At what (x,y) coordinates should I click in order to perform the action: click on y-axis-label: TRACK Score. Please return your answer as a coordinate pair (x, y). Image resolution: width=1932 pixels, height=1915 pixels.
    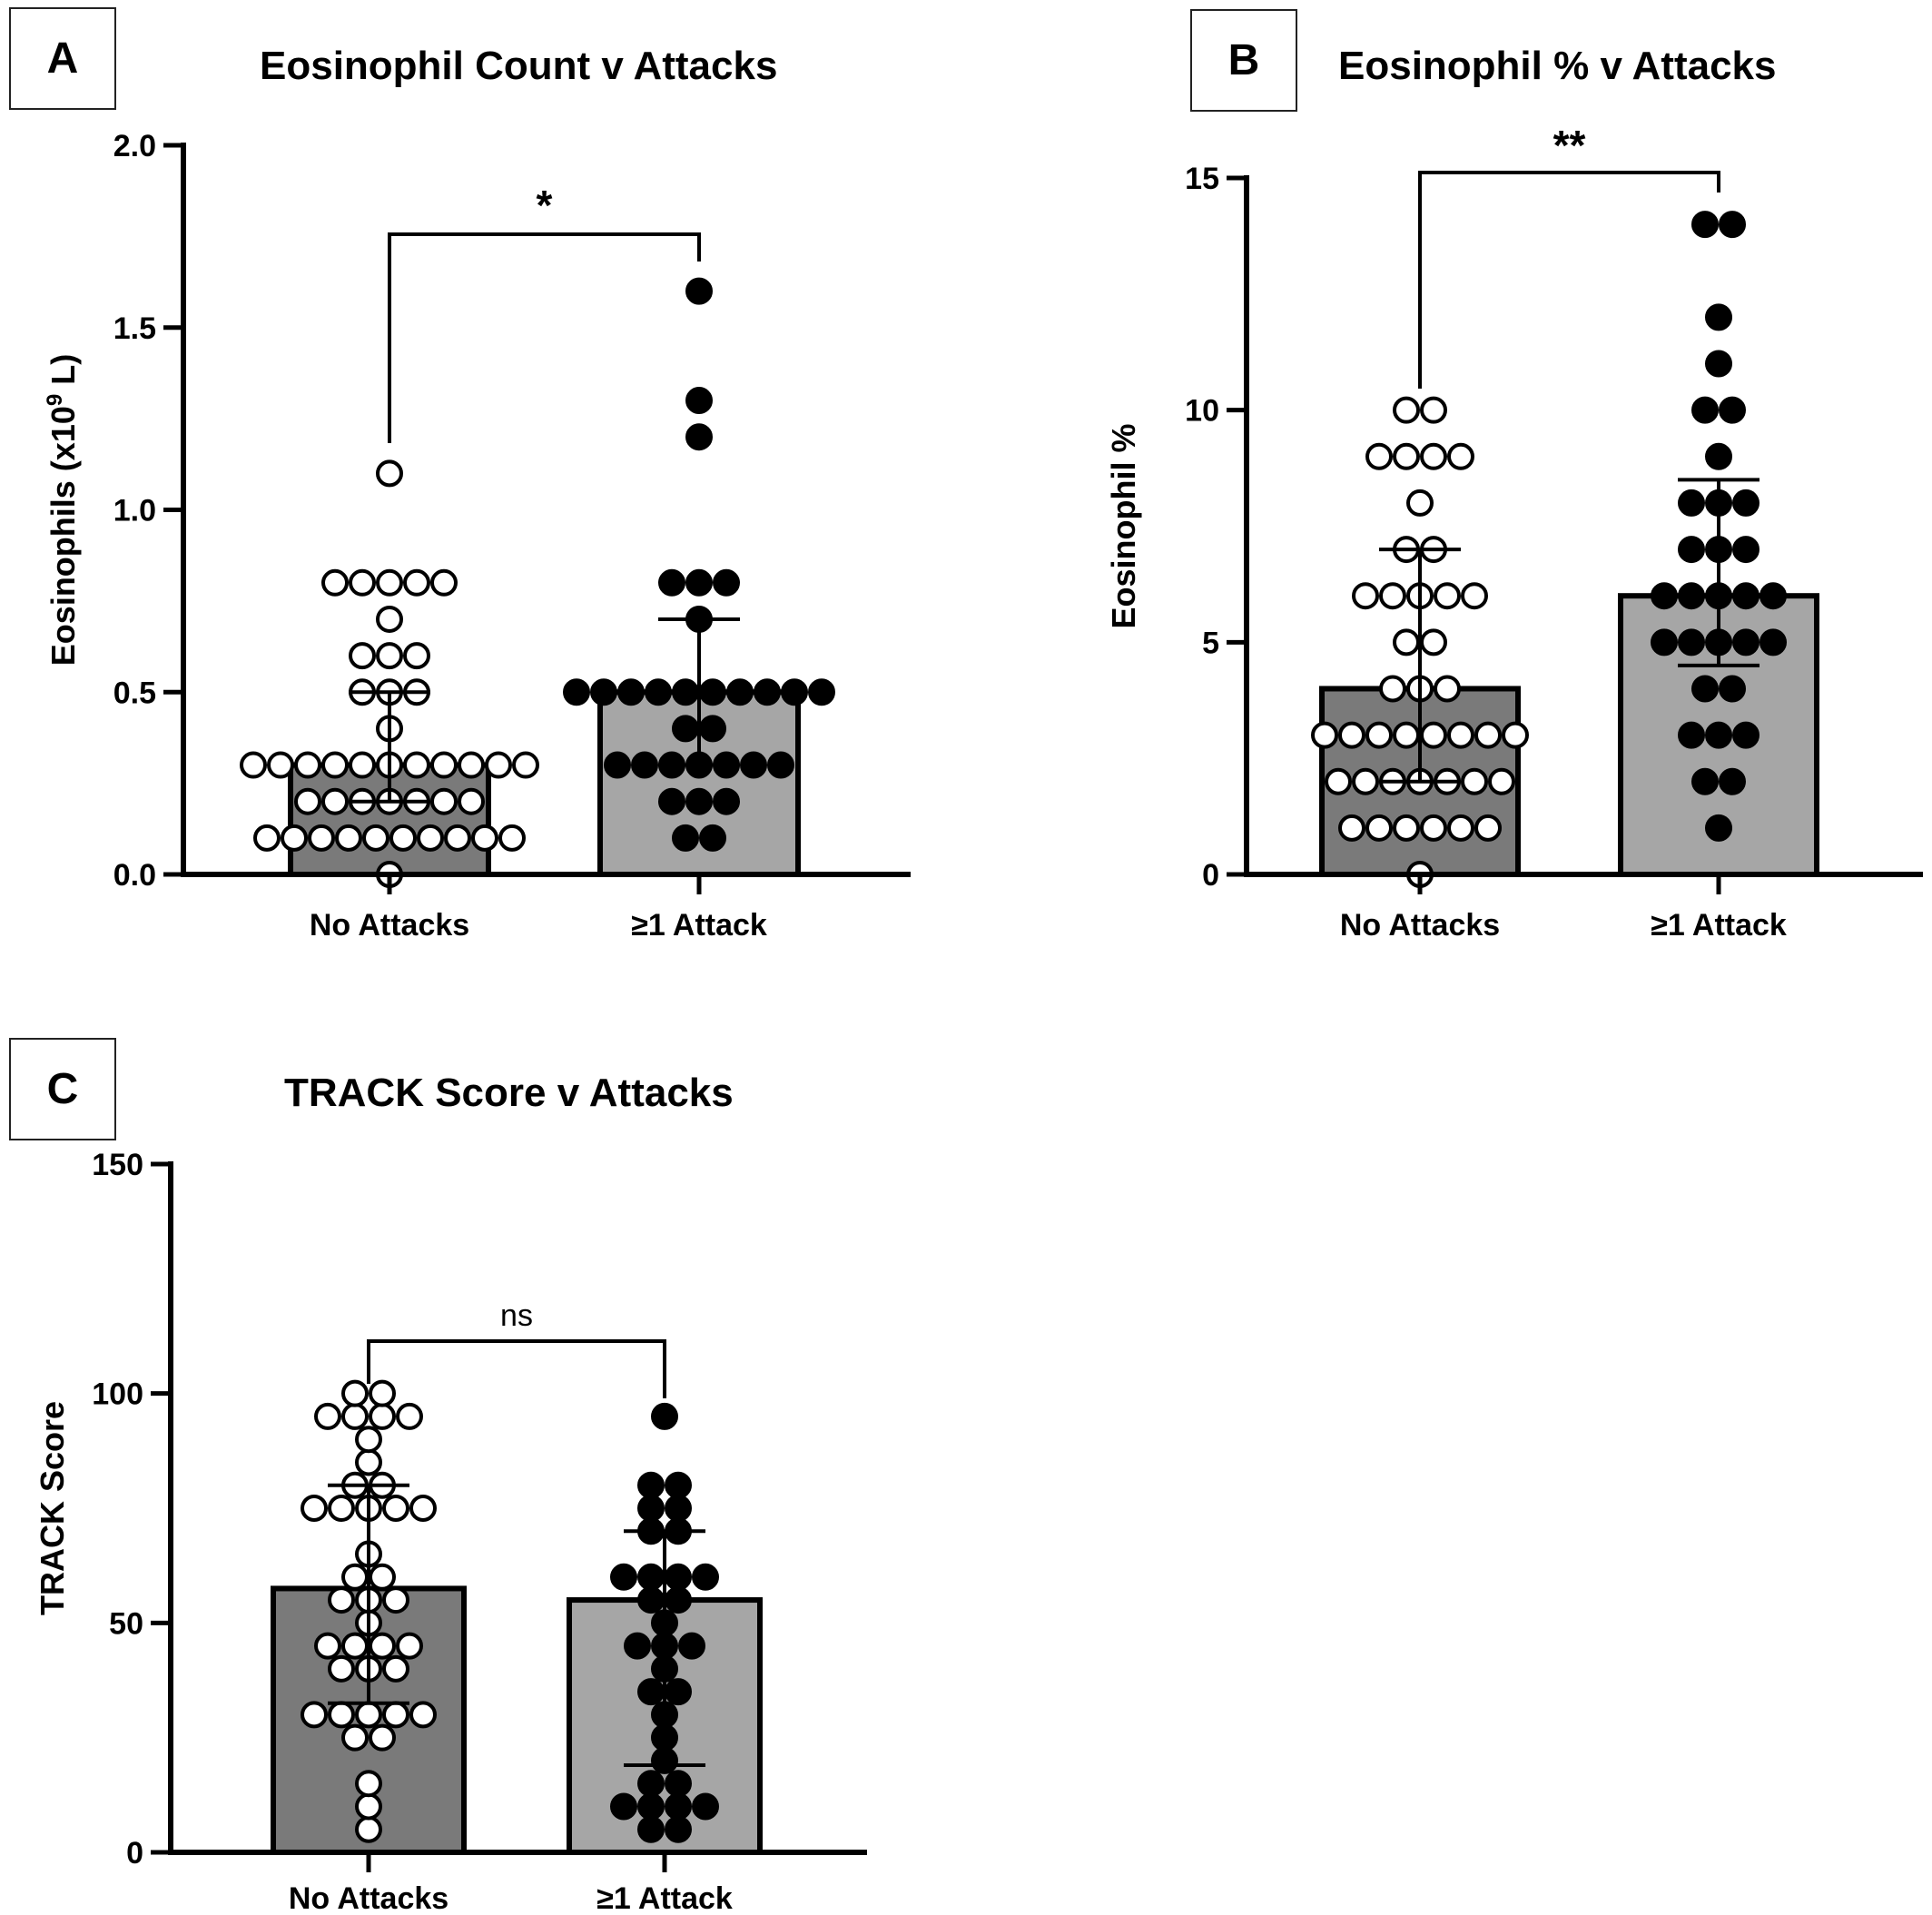
    Looking at the image, I should click on (53, 1508).